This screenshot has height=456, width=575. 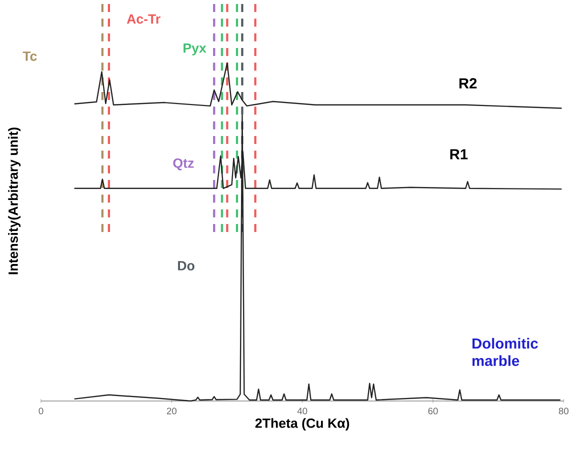 What do you see at coordinates (505, 352) in the screenshot?
I see `series-label: Dolomitic marble` at bounding box center [505, 352].